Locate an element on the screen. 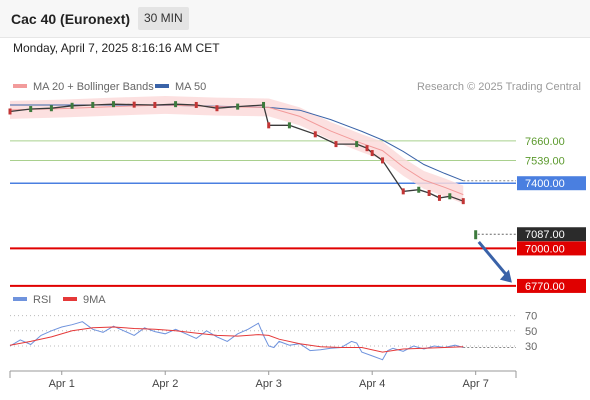 Image resolution: width=590 pixels, height=400 pixels. header-bar: Cac 40 (Euronext) 30 MIN is located at coordinates (295, 19).